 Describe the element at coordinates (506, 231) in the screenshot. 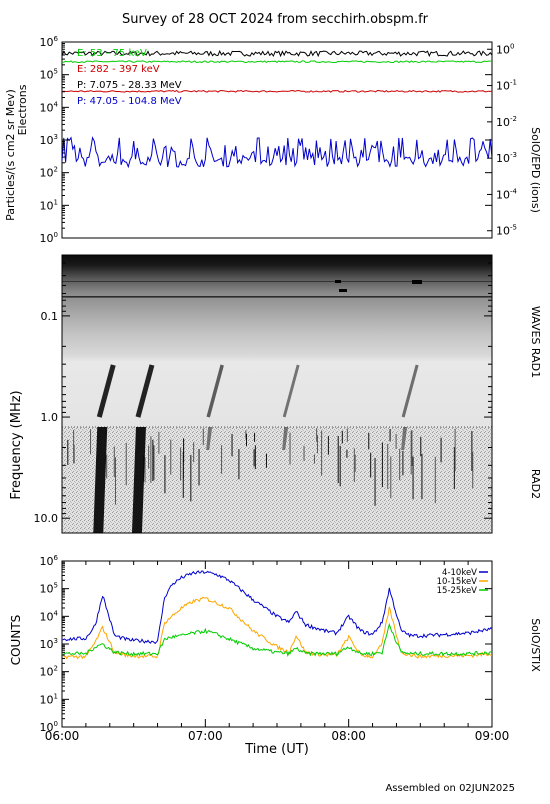

I see `y2-tick-label: 10⁻⁵` at that location.